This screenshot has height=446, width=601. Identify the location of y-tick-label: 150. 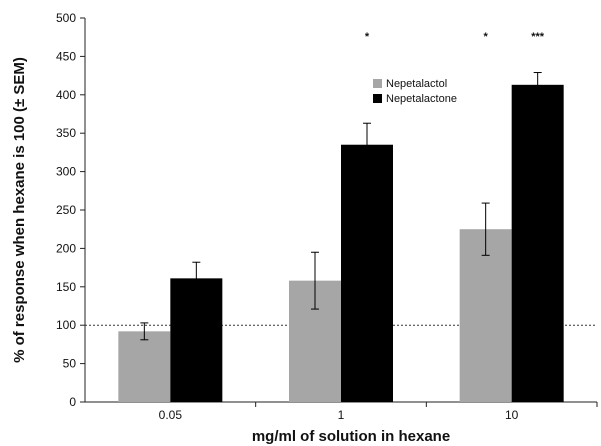
(66, 287).